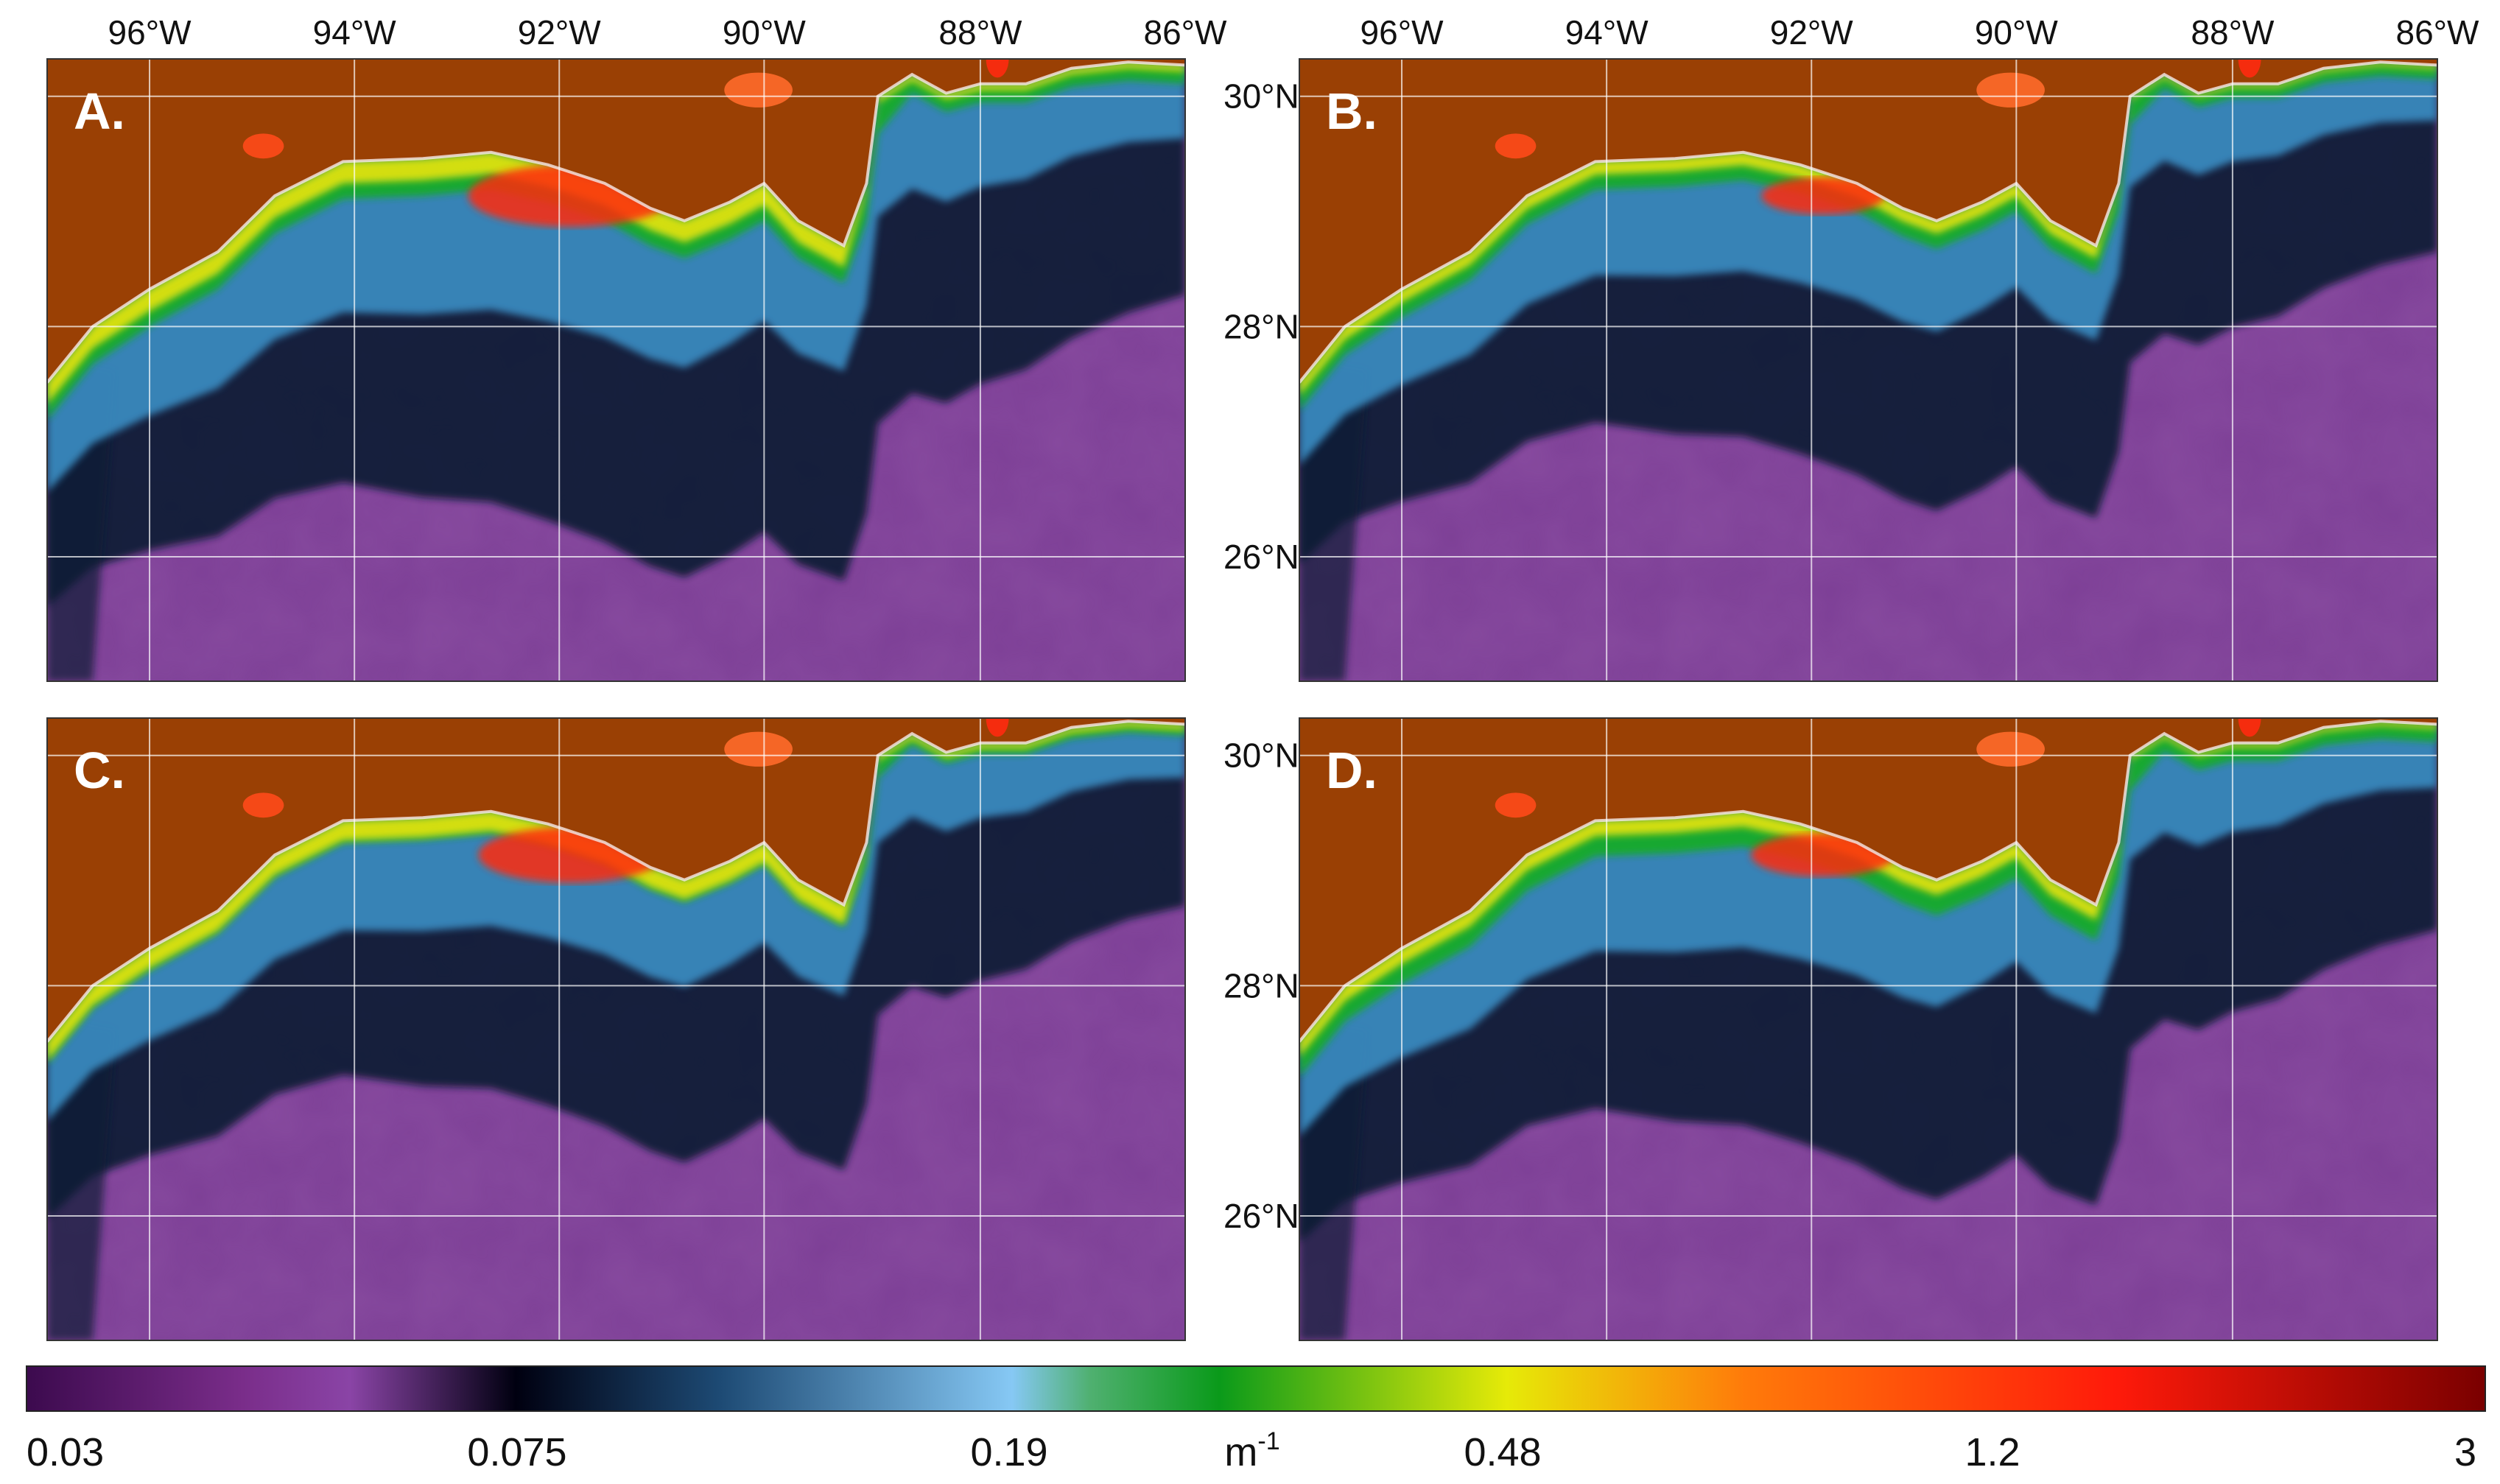 The width and height of the screenshot is (2500, 1484). I want to click on colorbar-unit: m, so click(1240, 1452).